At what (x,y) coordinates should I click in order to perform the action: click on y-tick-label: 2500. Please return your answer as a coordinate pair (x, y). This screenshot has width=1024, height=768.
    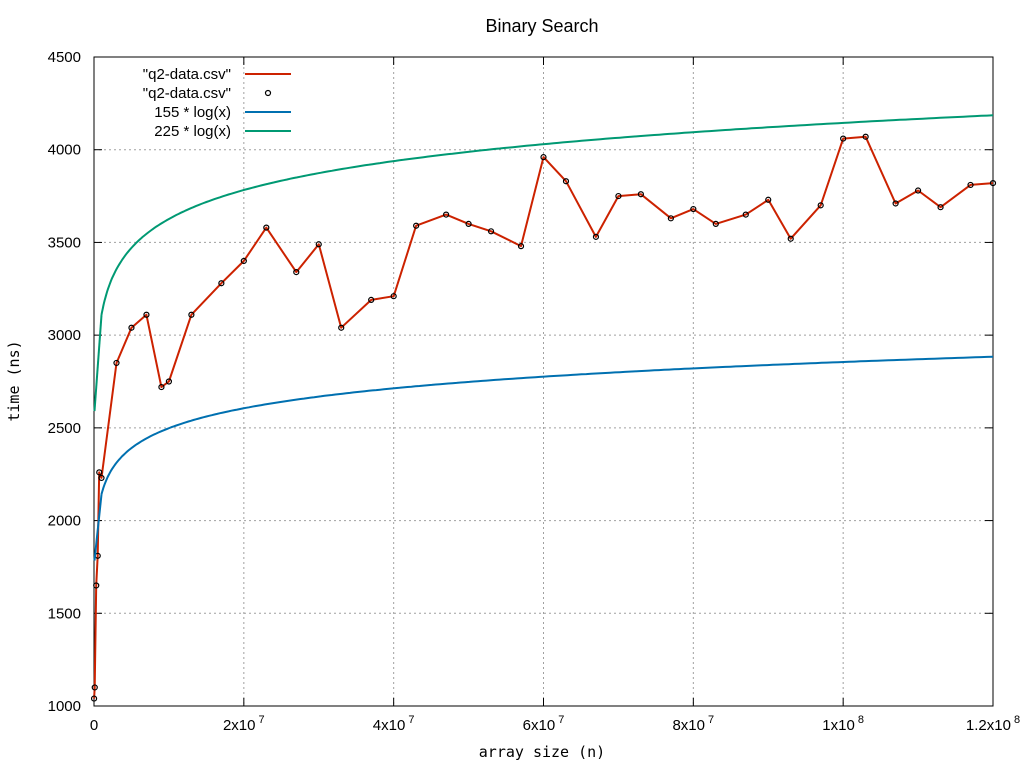
    Looking at the image, I should click on (64, 428).